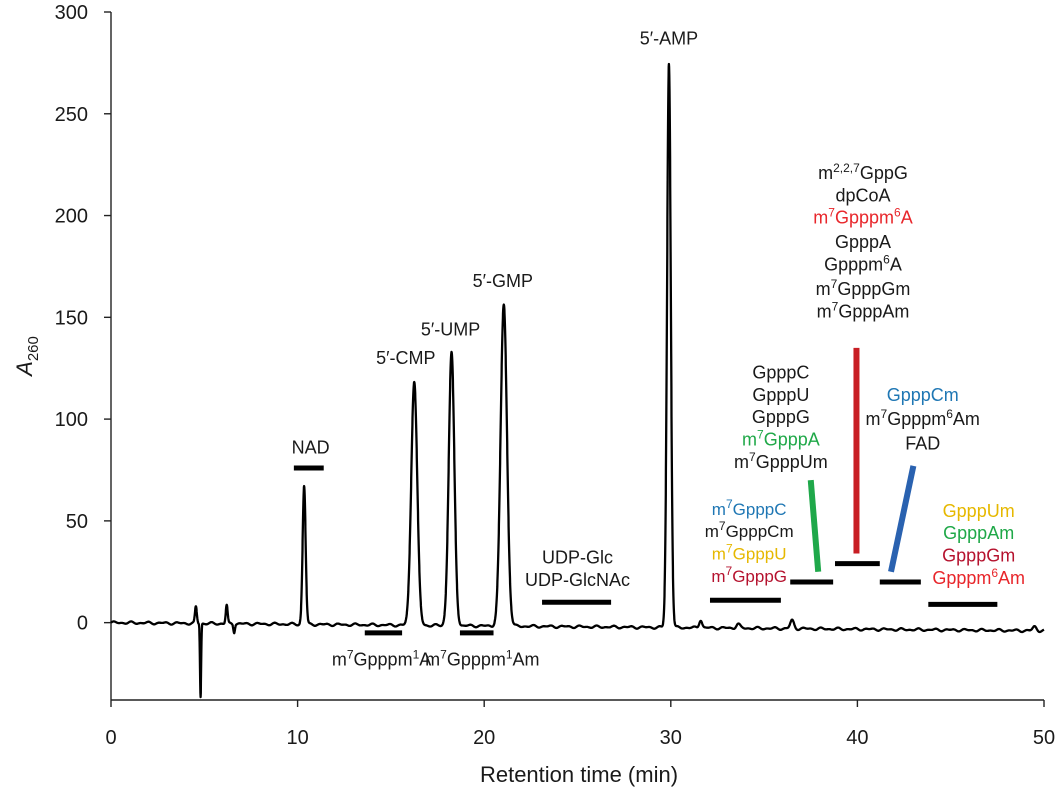 This screenshot has height=790, width=1058. What do you see at coordinates (835, 306) in the screenshot?
I see `annotation-19-part-1: 7` at bounding box center [835, 306].